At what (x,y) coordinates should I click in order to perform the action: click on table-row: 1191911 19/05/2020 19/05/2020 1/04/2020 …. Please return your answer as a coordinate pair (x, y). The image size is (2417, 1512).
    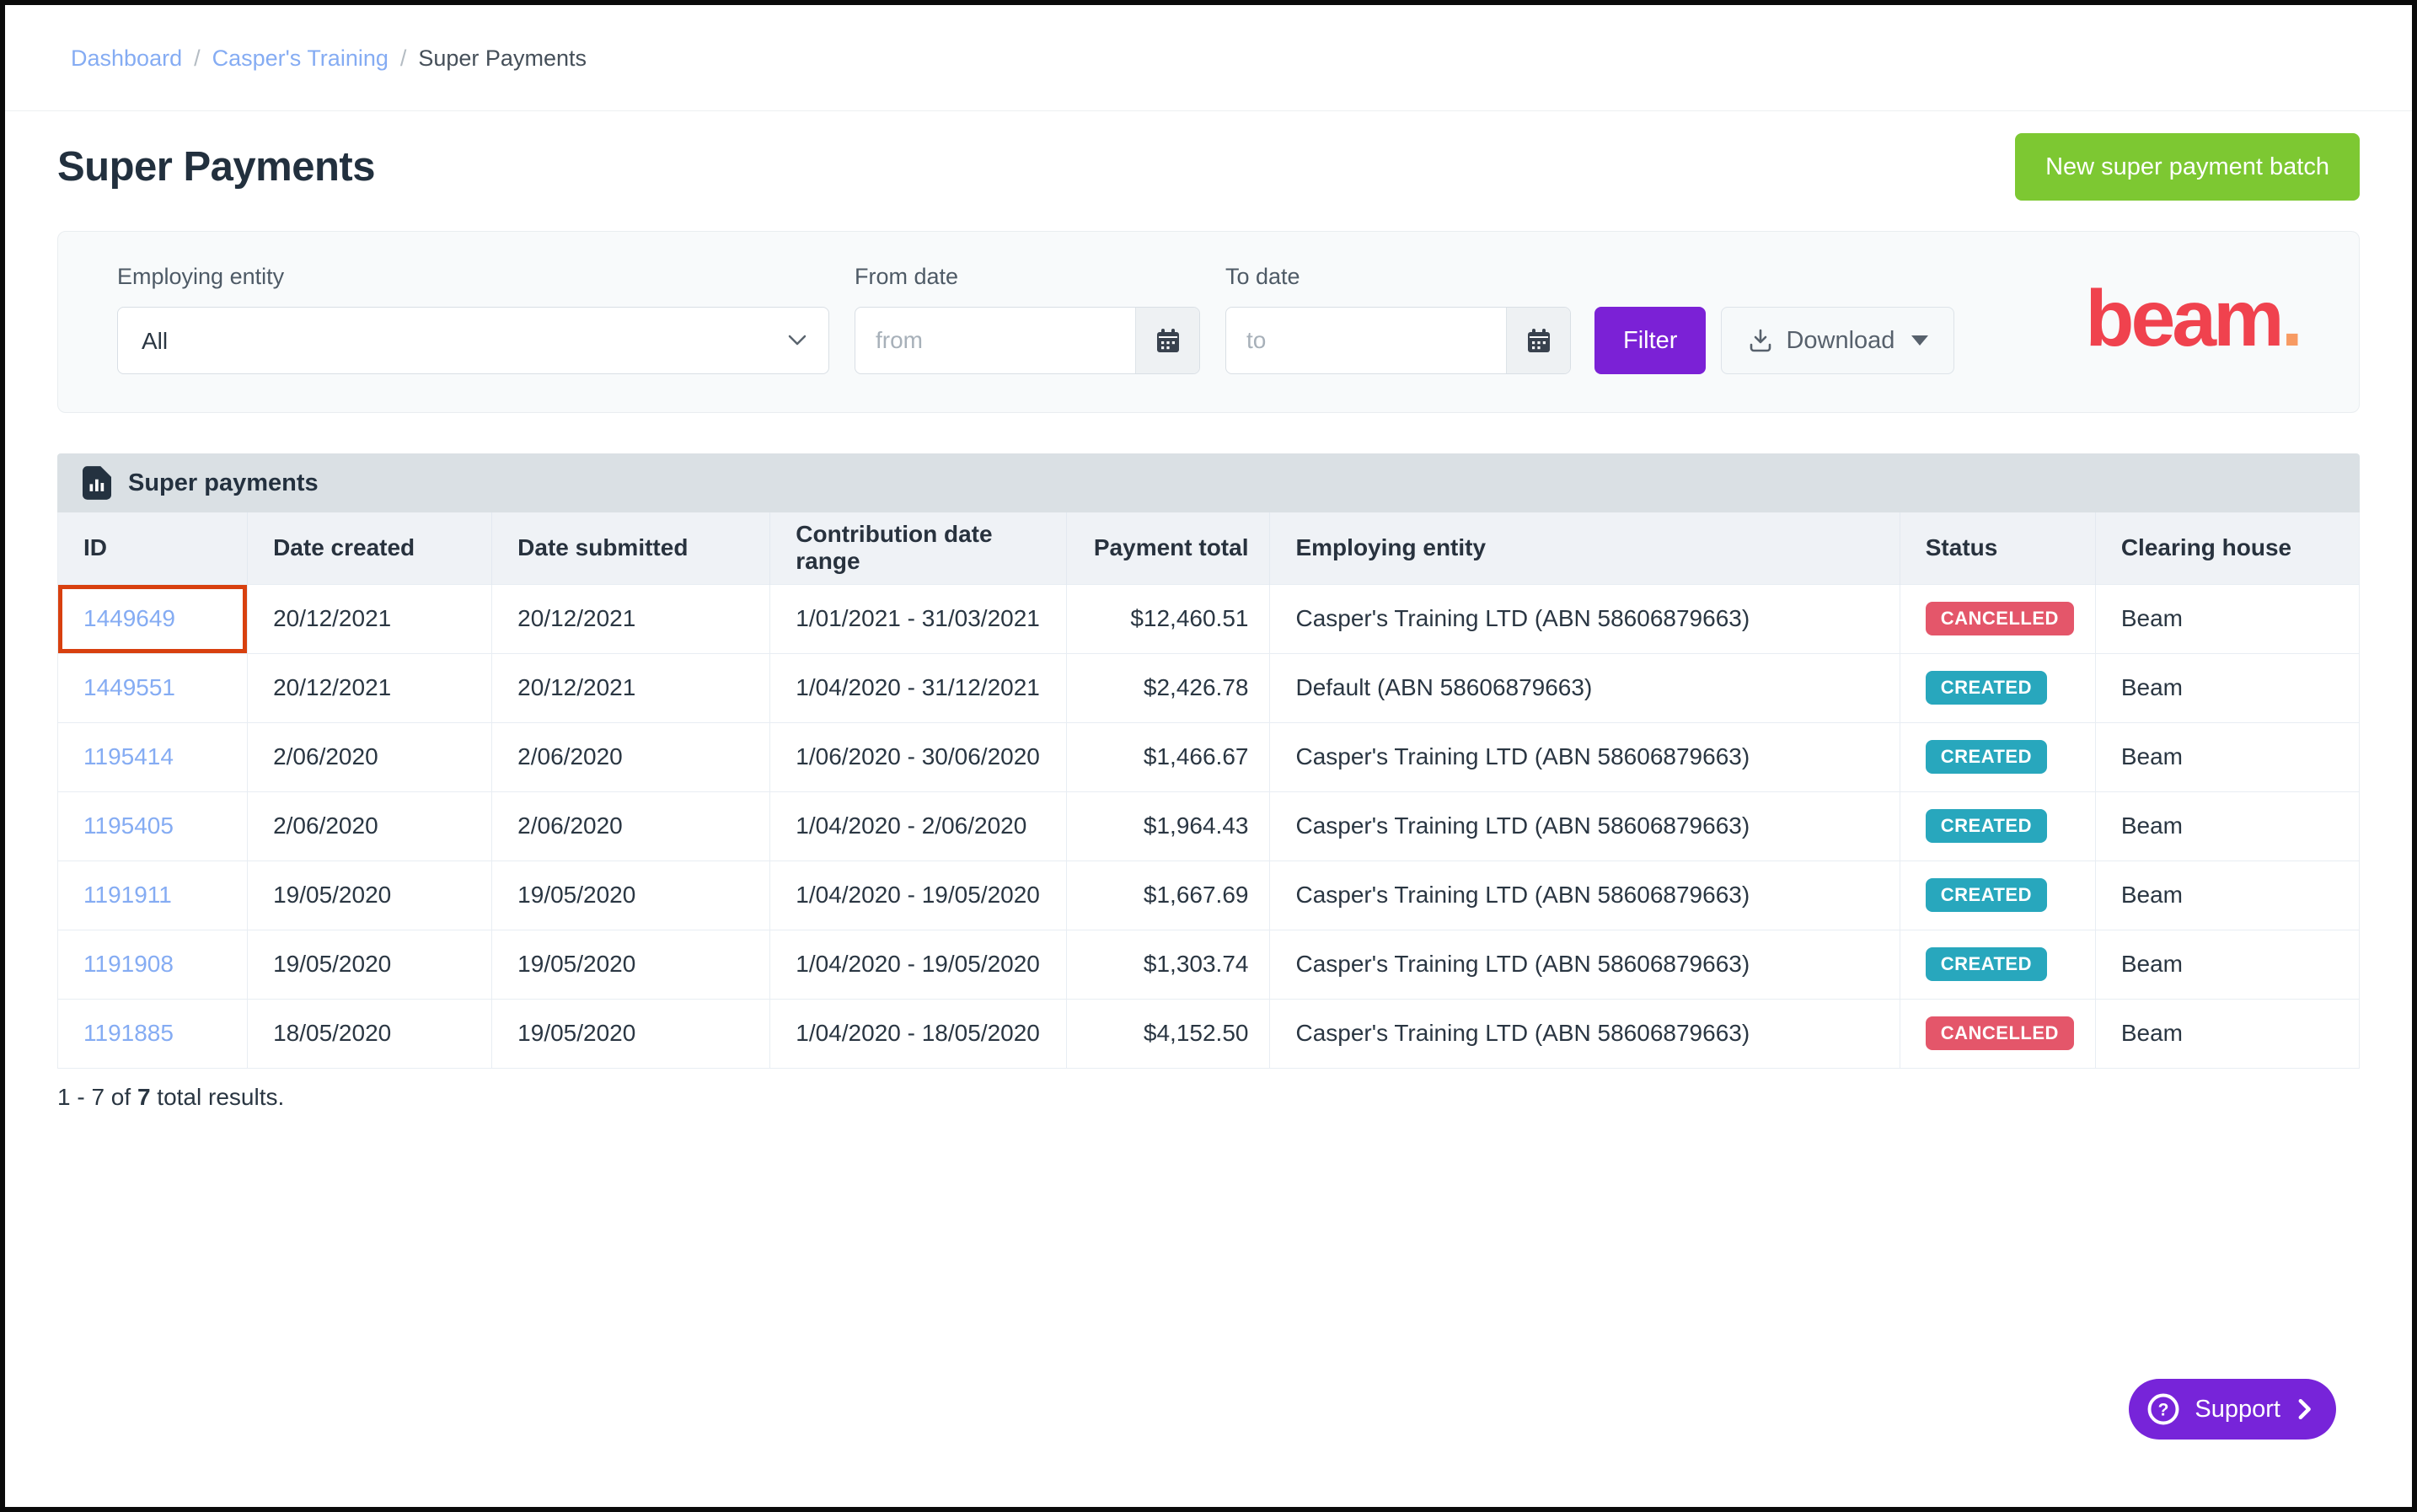
    Looking at the image, I should click on (1208, 895).